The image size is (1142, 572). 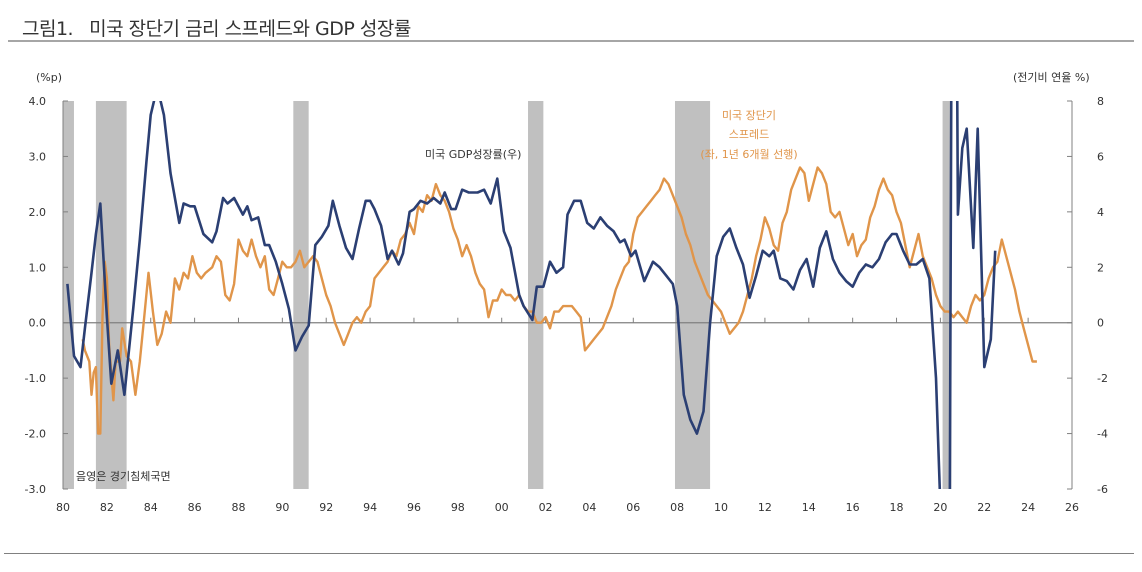 I want to click on left-tick-label: 4.0, so click(x=38, y=101).